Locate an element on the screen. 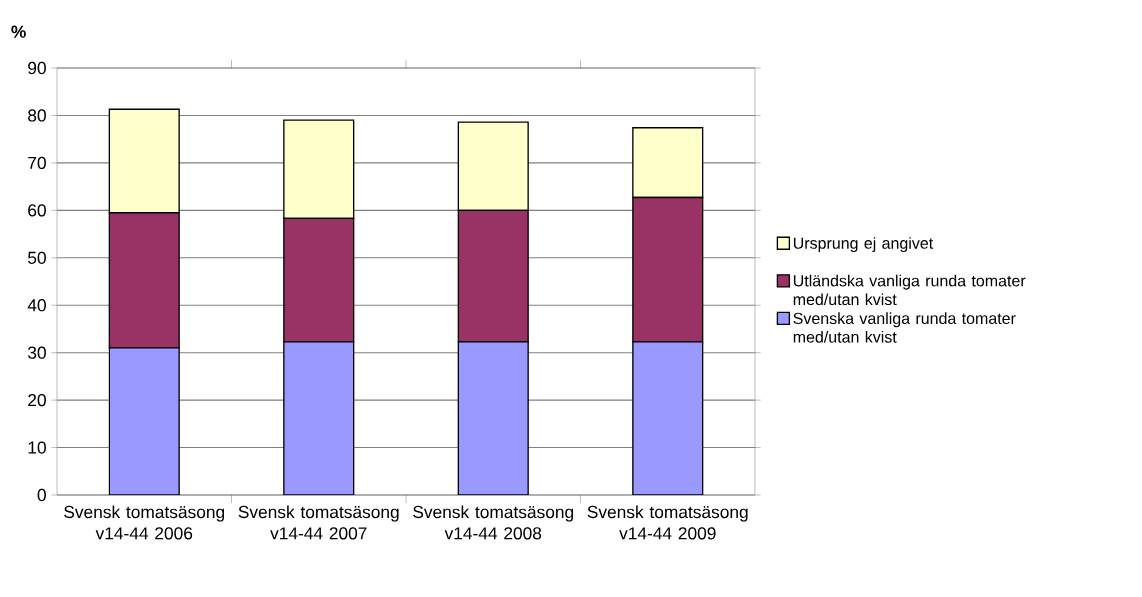  y-axis-title: % is located at coordinates (18, 31).